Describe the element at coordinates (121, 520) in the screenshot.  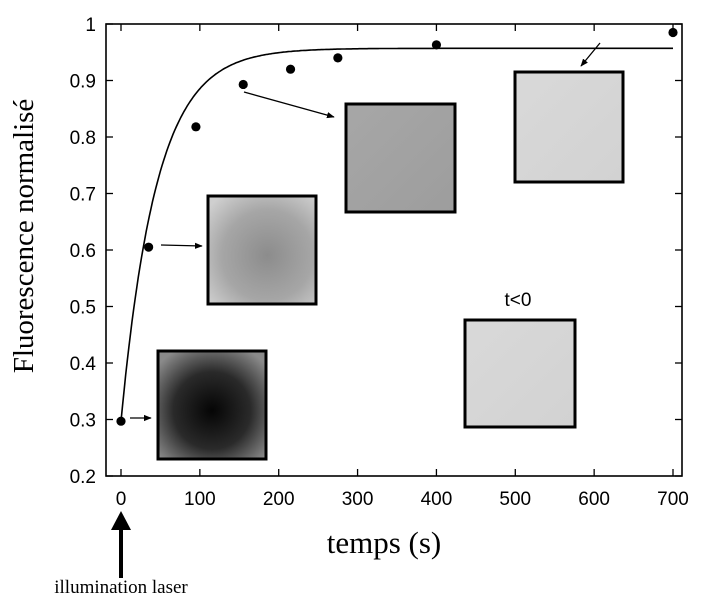
I see `illumination-arrowhead-icon` at that location.